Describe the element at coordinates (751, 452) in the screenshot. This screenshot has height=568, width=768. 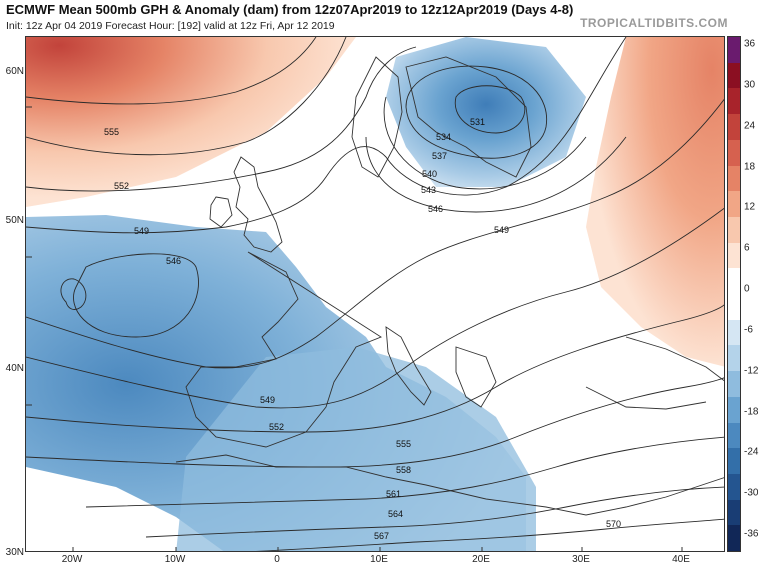
I see `colorbar-label: -24` at that location.